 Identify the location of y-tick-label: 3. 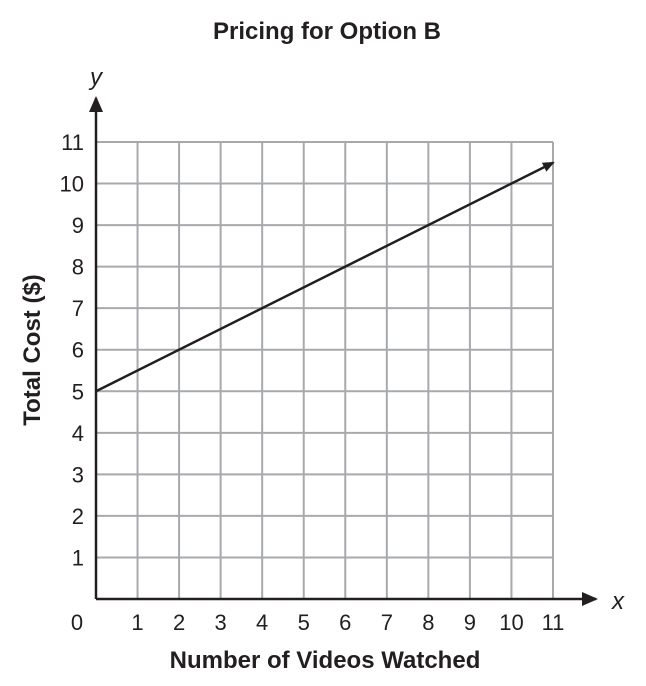
(78, 474).